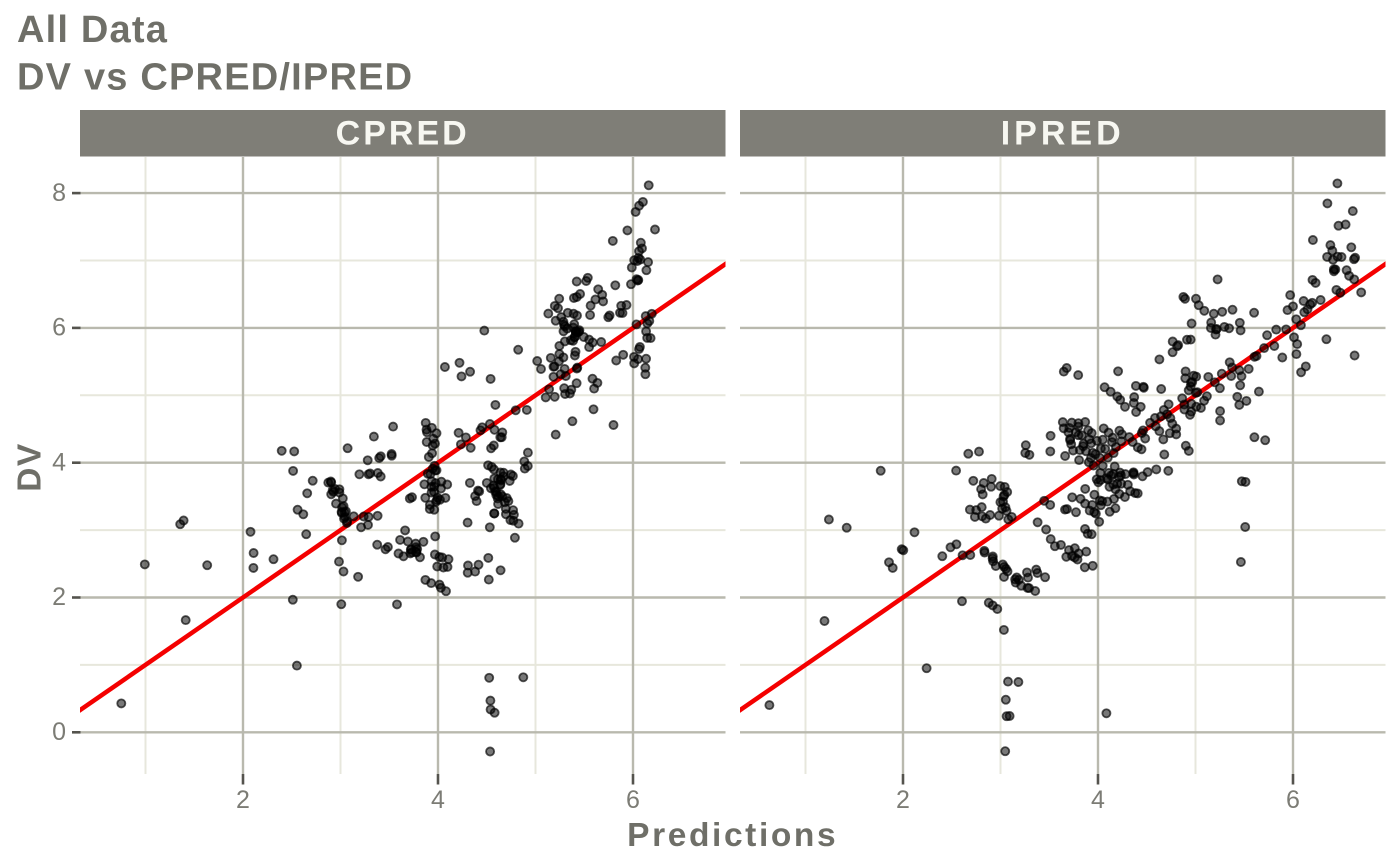 The height and width of the screenshot is (865, 1400). I want to click on svg-text: IPRED, so click(1063, 134).